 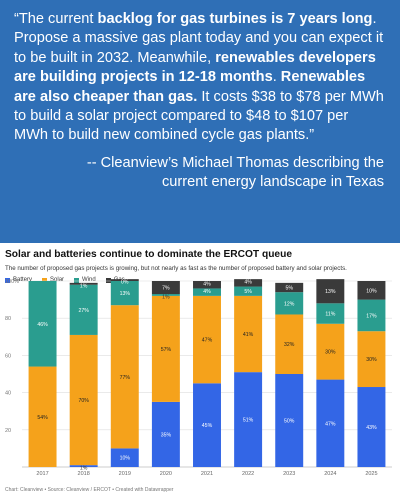 I want to click on data-label: 32%, so click(x=289, y=345).